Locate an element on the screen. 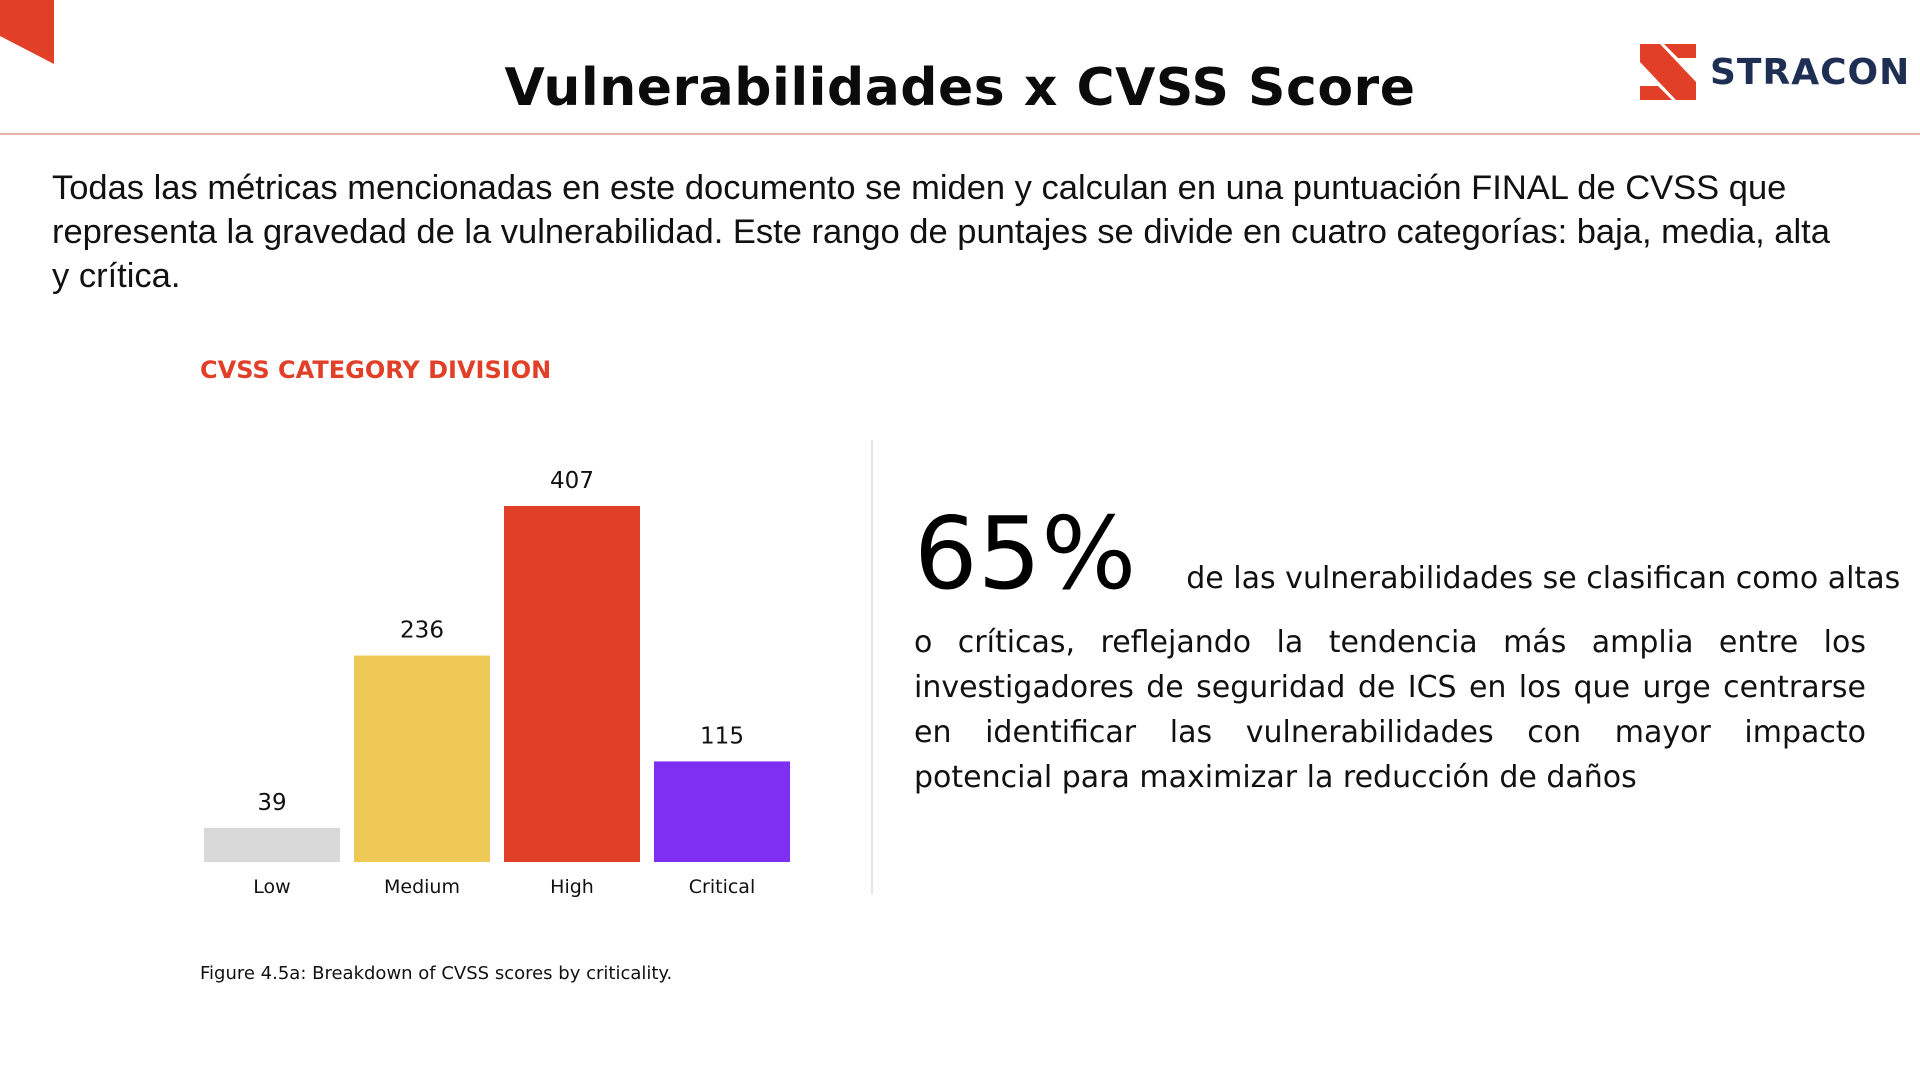  stracon-s-logo-icon is located at coordinates (1668, 72).